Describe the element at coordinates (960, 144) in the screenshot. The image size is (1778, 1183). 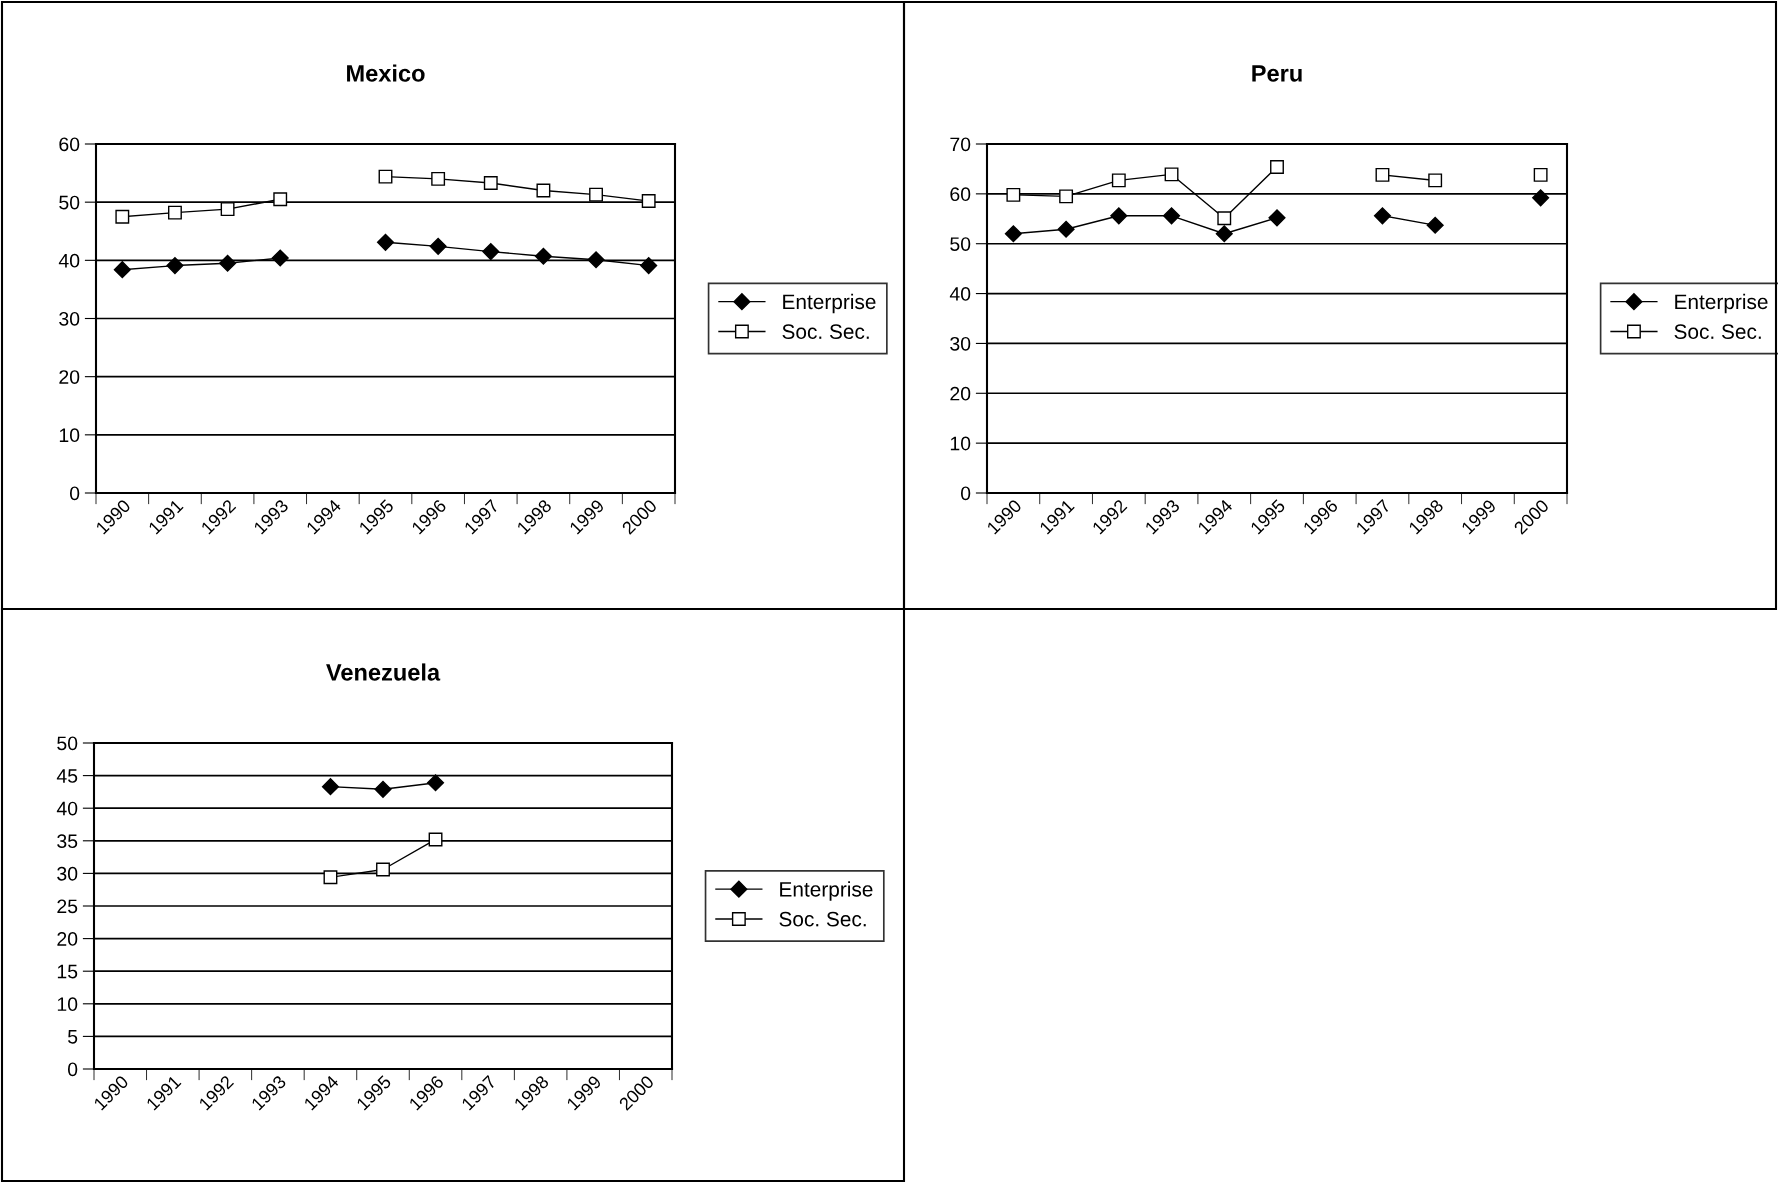
I see `y-tick-label: 70` at that location.